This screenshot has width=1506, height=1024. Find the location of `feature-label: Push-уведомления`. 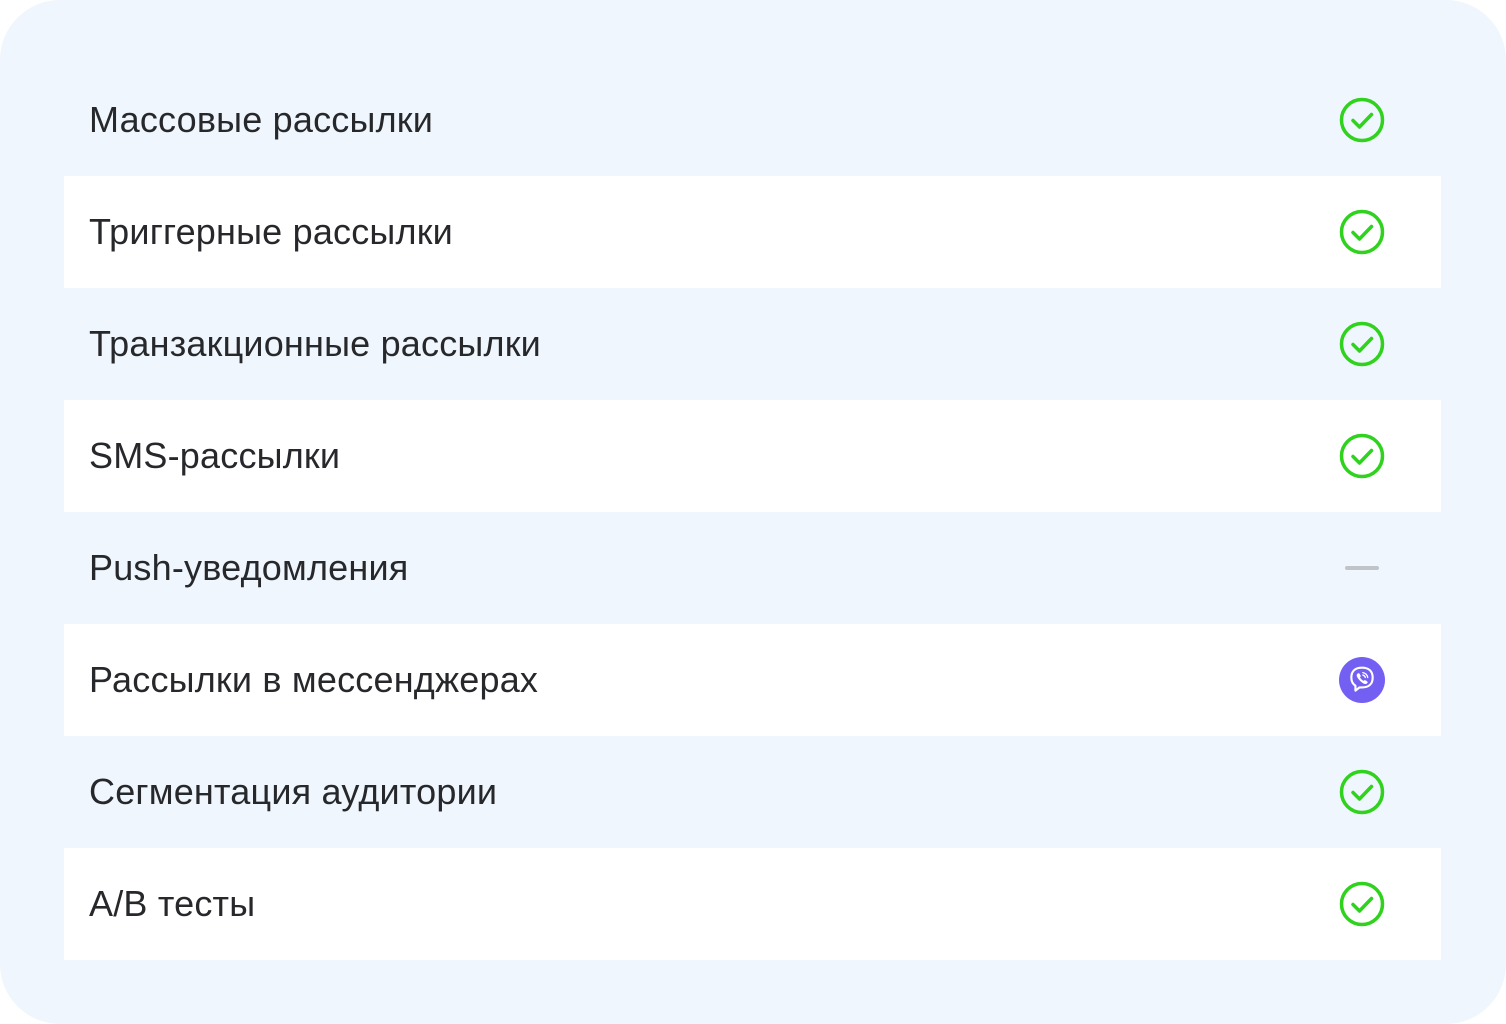

feature-label: Push-уведомления is located at coordinates (249, 567).